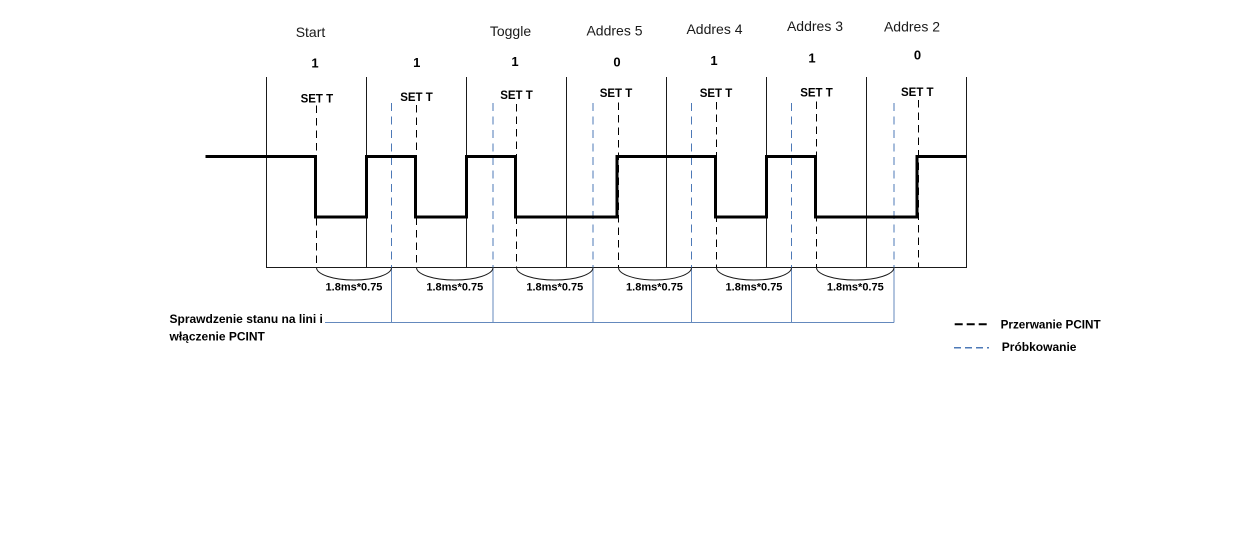 The width and height of the screenshot is (1233, 546). Describe the element at coordinates (1039, 347) in the screenshot. I see `svg-text: Próbkowanie` at that location.